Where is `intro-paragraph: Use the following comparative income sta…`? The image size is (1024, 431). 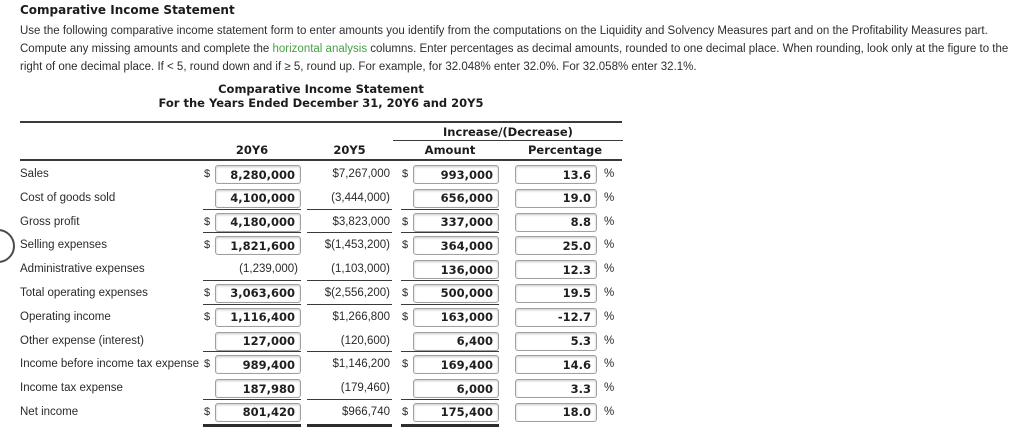 intro-paragraph: Use the following comparative income sta… is located at coordinates (520, 49).